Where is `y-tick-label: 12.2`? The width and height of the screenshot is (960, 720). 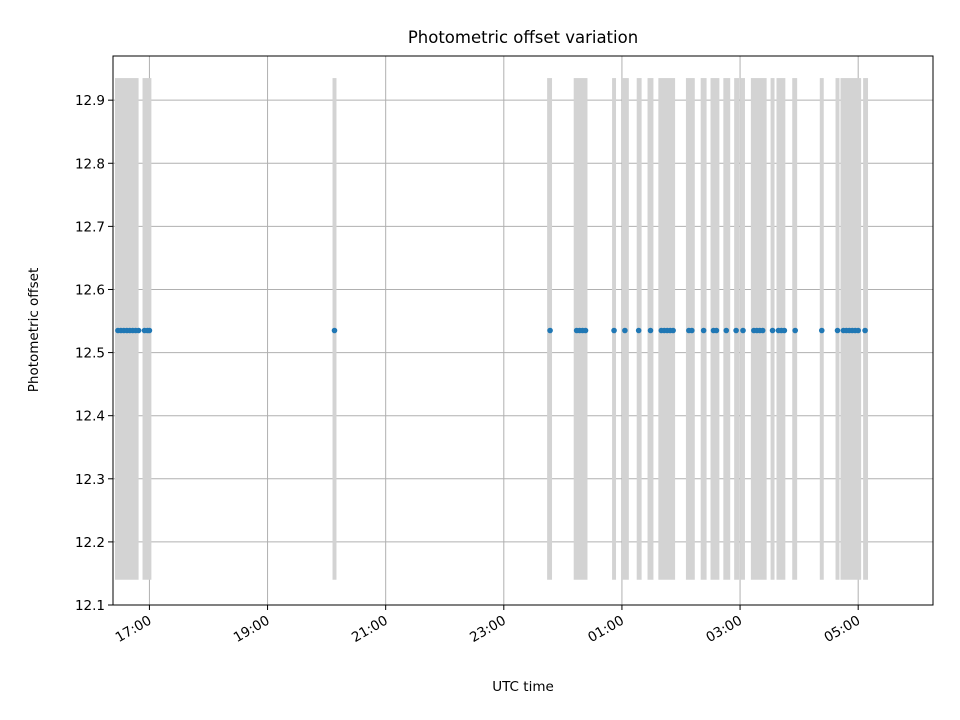 y-tick-label: 12.2 is located at coordinates (90, 543).